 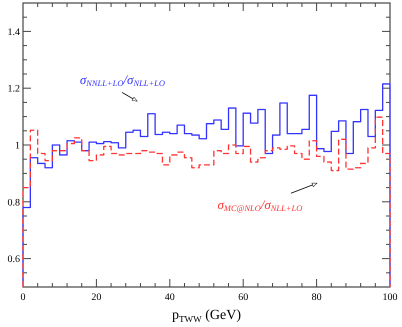 I want to click on x-tick-label: 100, so click(x=390, y=297).